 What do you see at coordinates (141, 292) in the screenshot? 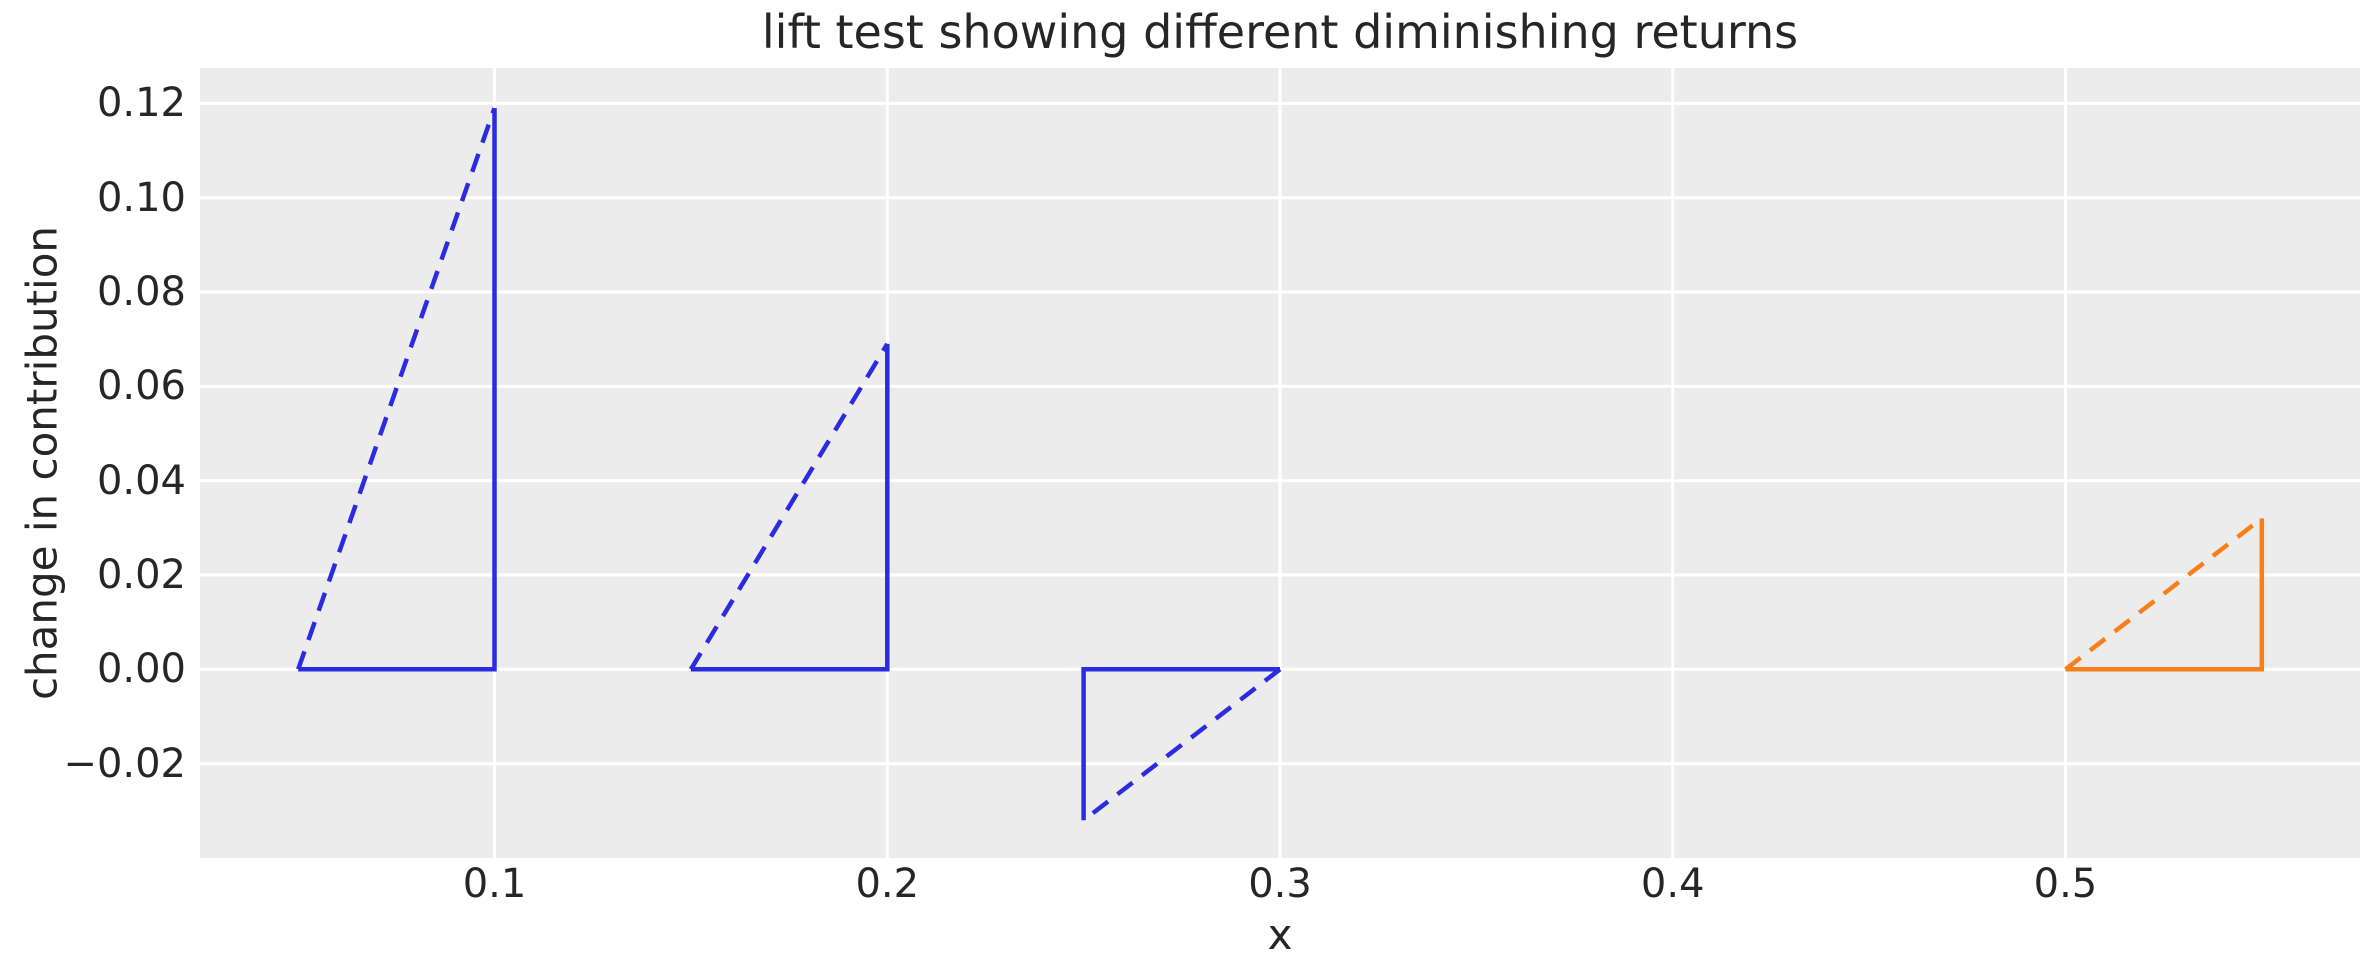
I see `y-tick-label: 0.08` at bounding box center [141, 292].